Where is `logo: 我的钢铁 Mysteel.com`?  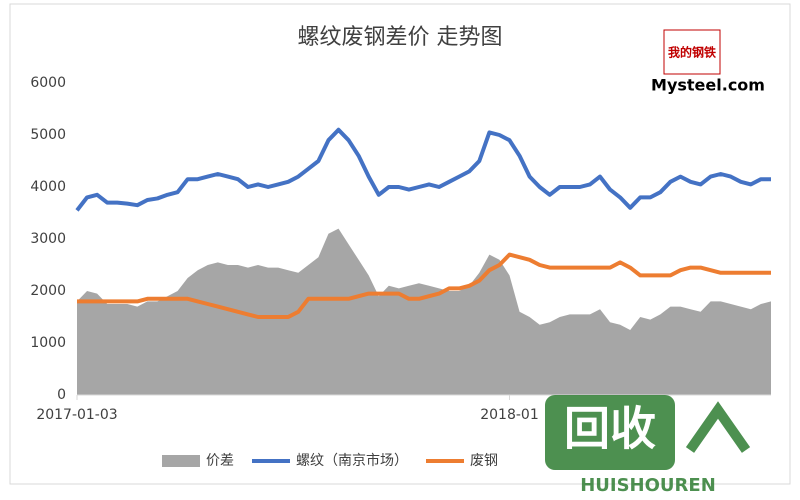 logo: 我的钢铁 Mysteel.com is located at coordinates (708, 62).